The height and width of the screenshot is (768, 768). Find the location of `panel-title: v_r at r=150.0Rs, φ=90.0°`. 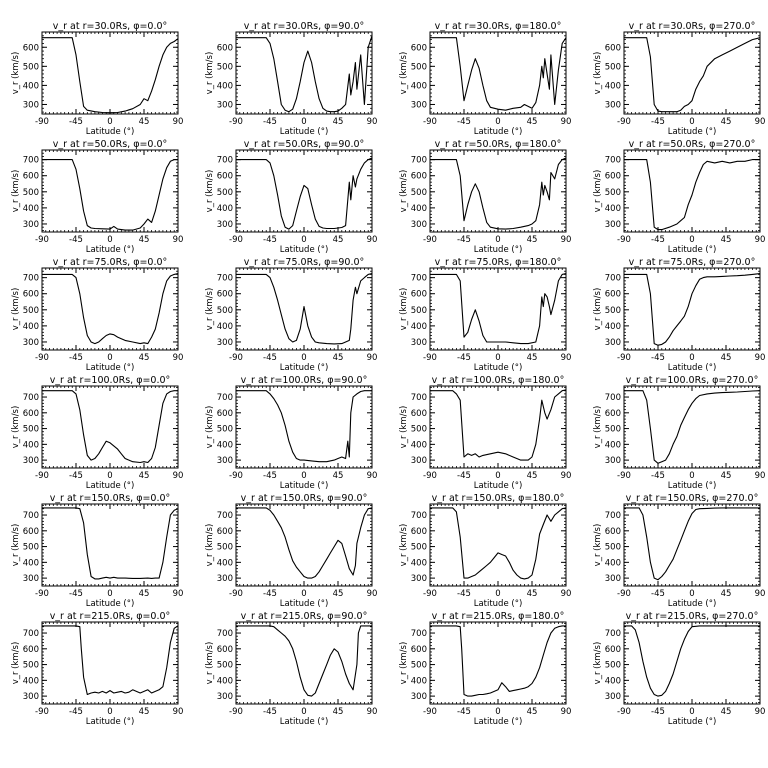

panel-title: v_r at r=150.0Rs, φ=90.0° is located at coordinates (304, 498).